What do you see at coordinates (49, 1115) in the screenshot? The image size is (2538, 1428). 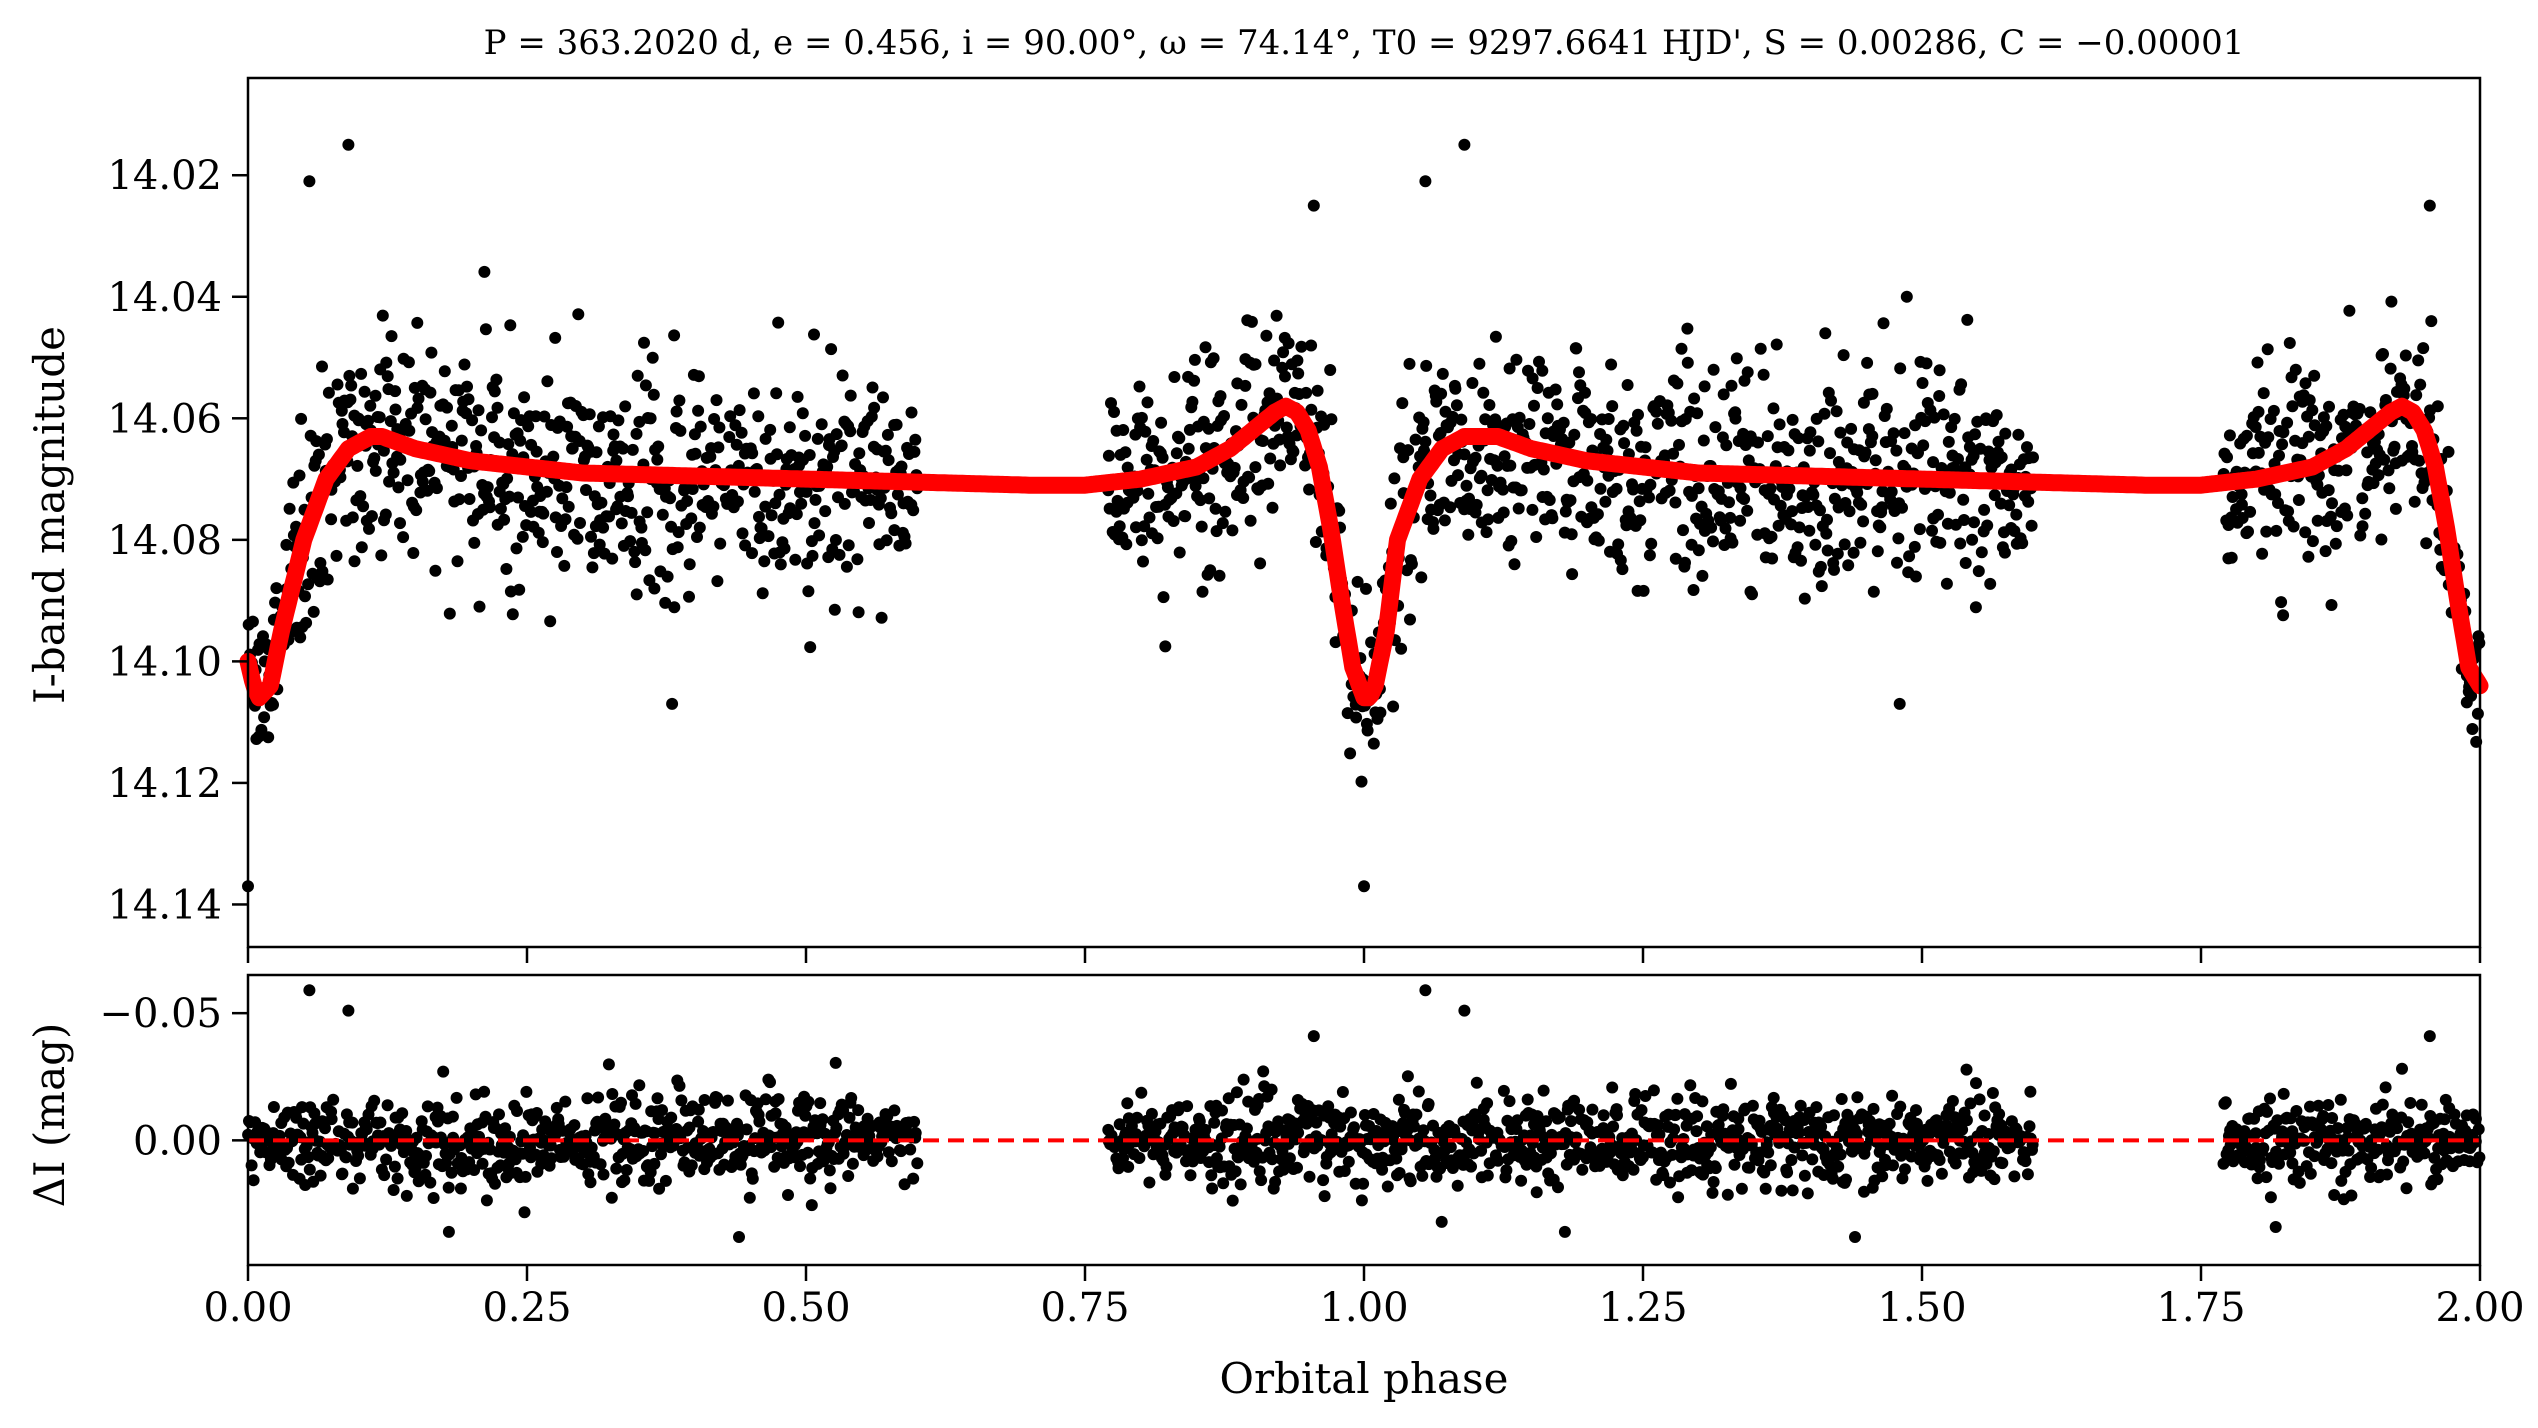 I see `bottom-y-axis-label: ΔI (mag)` at bounding box center [49, 1115].